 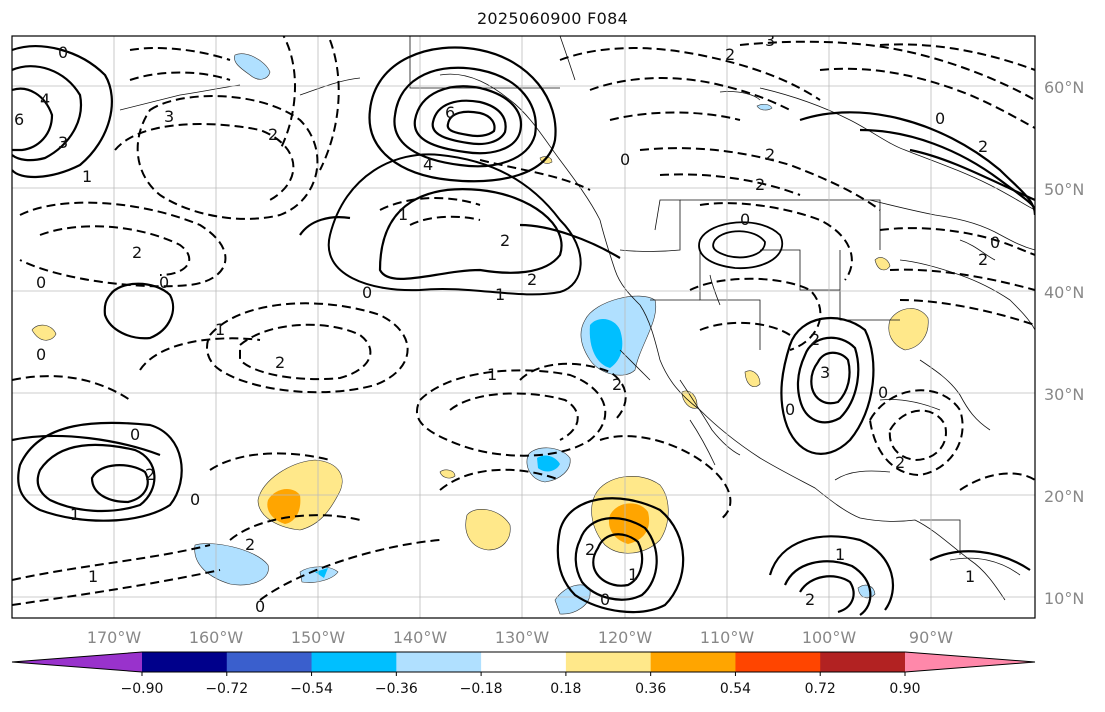 What do you see at coordinates (970, 662) in the screenshot?
I see `colorbar-extend-high` at bounding box center [970, 662].